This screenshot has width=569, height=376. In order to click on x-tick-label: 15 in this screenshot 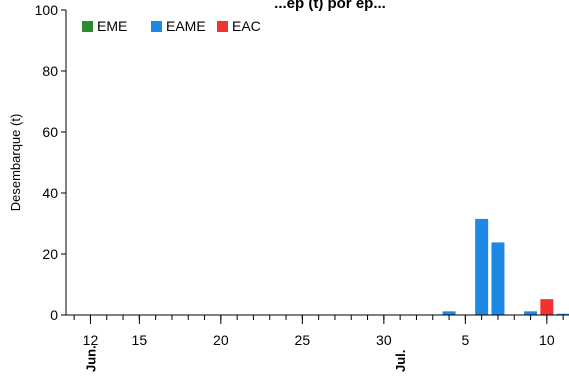, I will do `click(140, 340)`.